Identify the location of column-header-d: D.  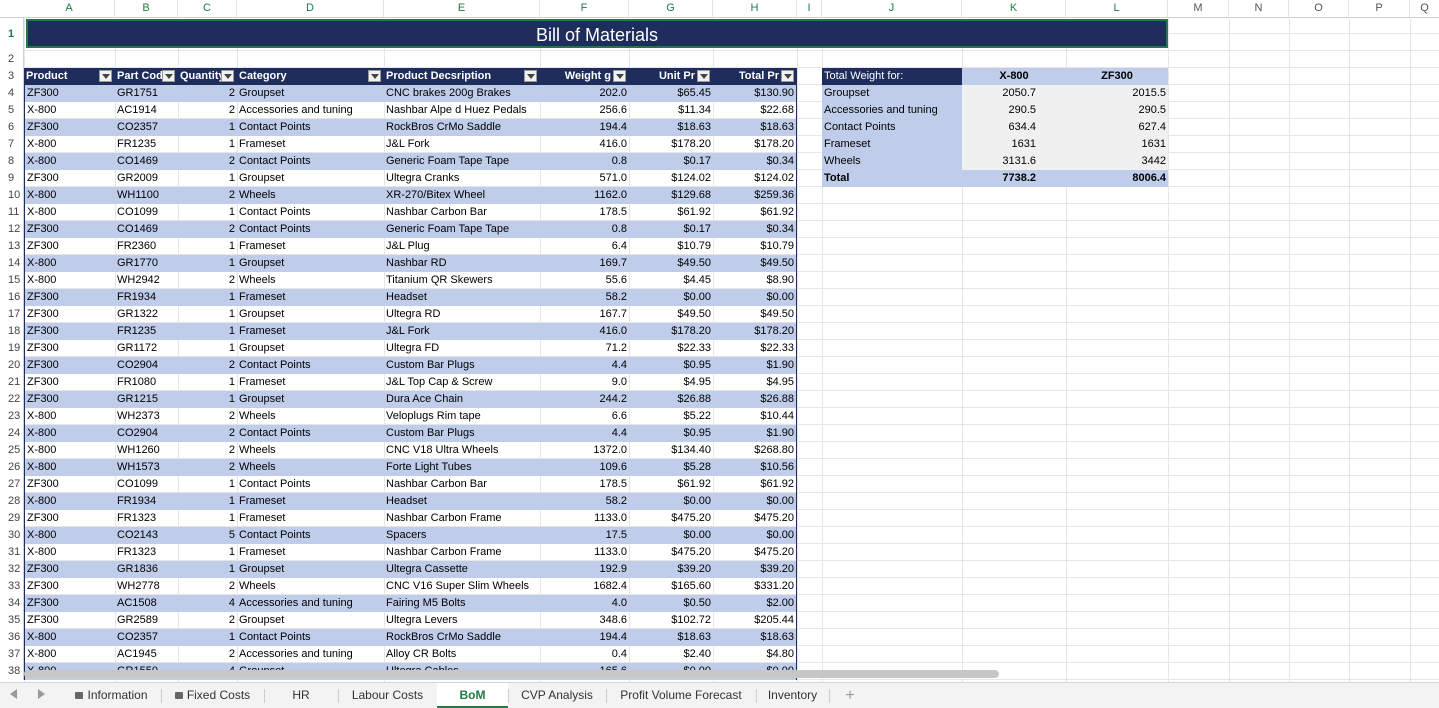
(310, 8).